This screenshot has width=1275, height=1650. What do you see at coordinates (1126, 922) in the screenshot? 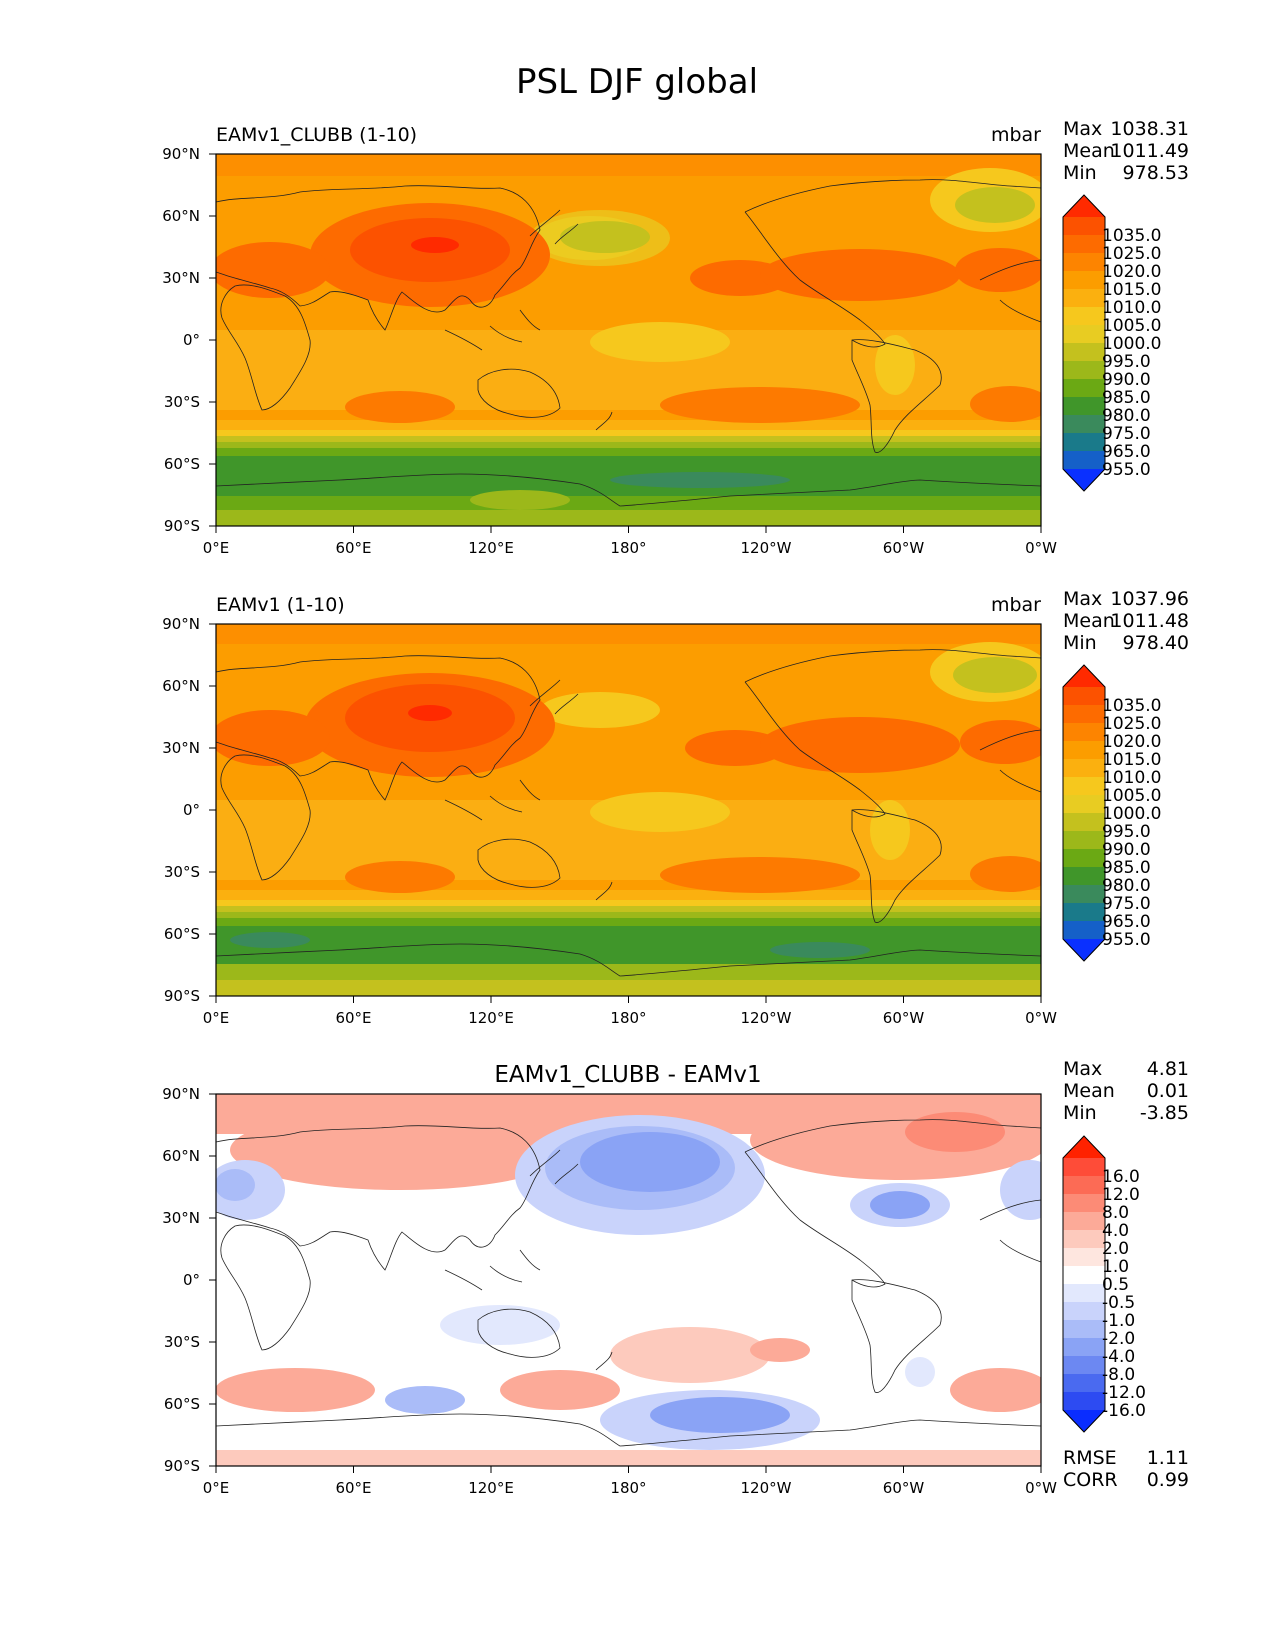
I see `colorbar-level-label: 965.0` at bounding box center [1126, 922].